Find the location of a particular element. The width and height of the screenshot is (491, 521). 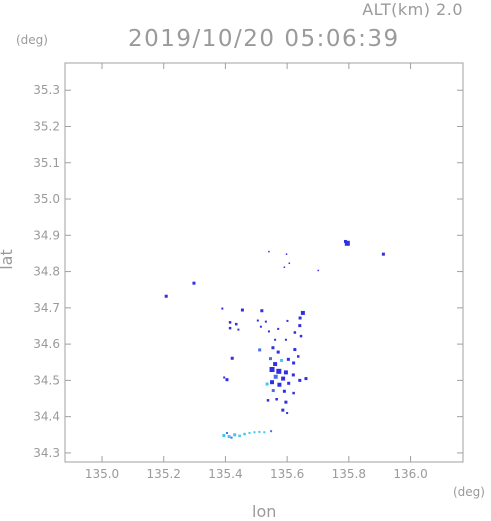

y-tick-label: 34.4 is located at coordinates (46, 417).